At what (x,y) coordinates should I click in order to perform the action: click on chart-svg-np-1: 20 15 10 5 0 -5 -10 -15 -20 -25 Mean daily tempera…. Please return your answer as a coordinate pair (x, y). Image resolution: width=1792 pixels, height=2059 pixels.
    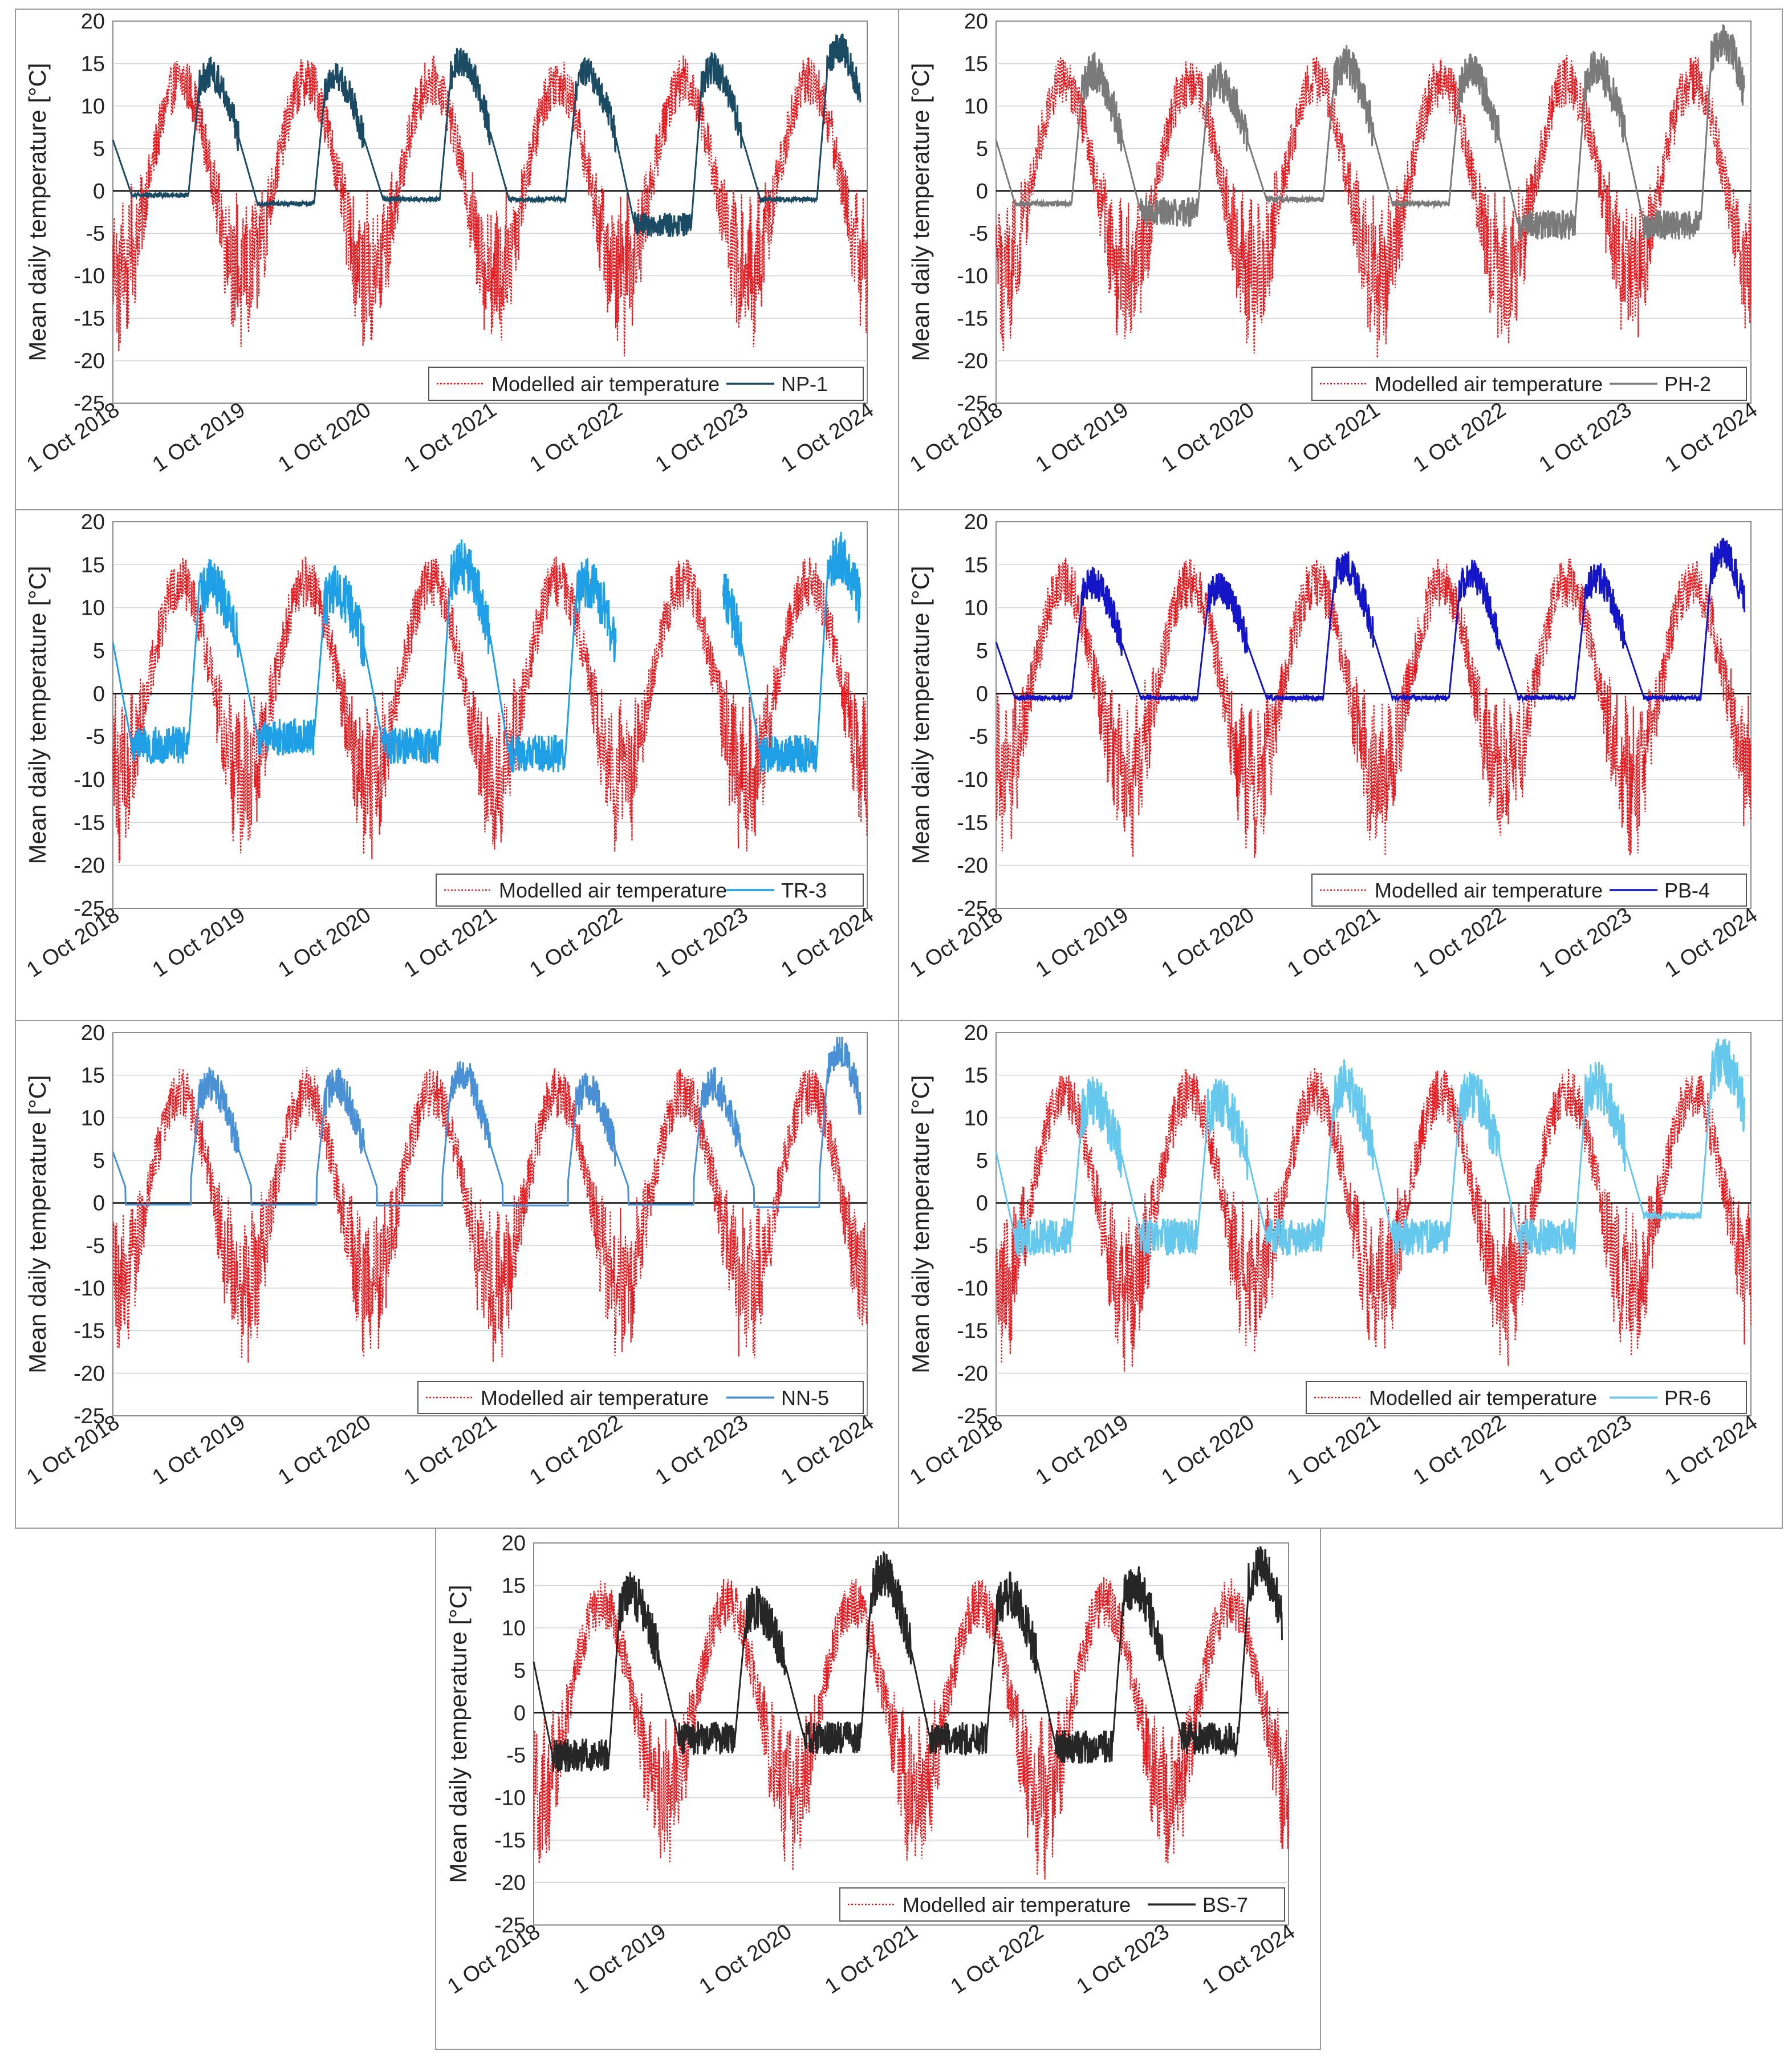
    Looking at the image, I should click on (450, 244).